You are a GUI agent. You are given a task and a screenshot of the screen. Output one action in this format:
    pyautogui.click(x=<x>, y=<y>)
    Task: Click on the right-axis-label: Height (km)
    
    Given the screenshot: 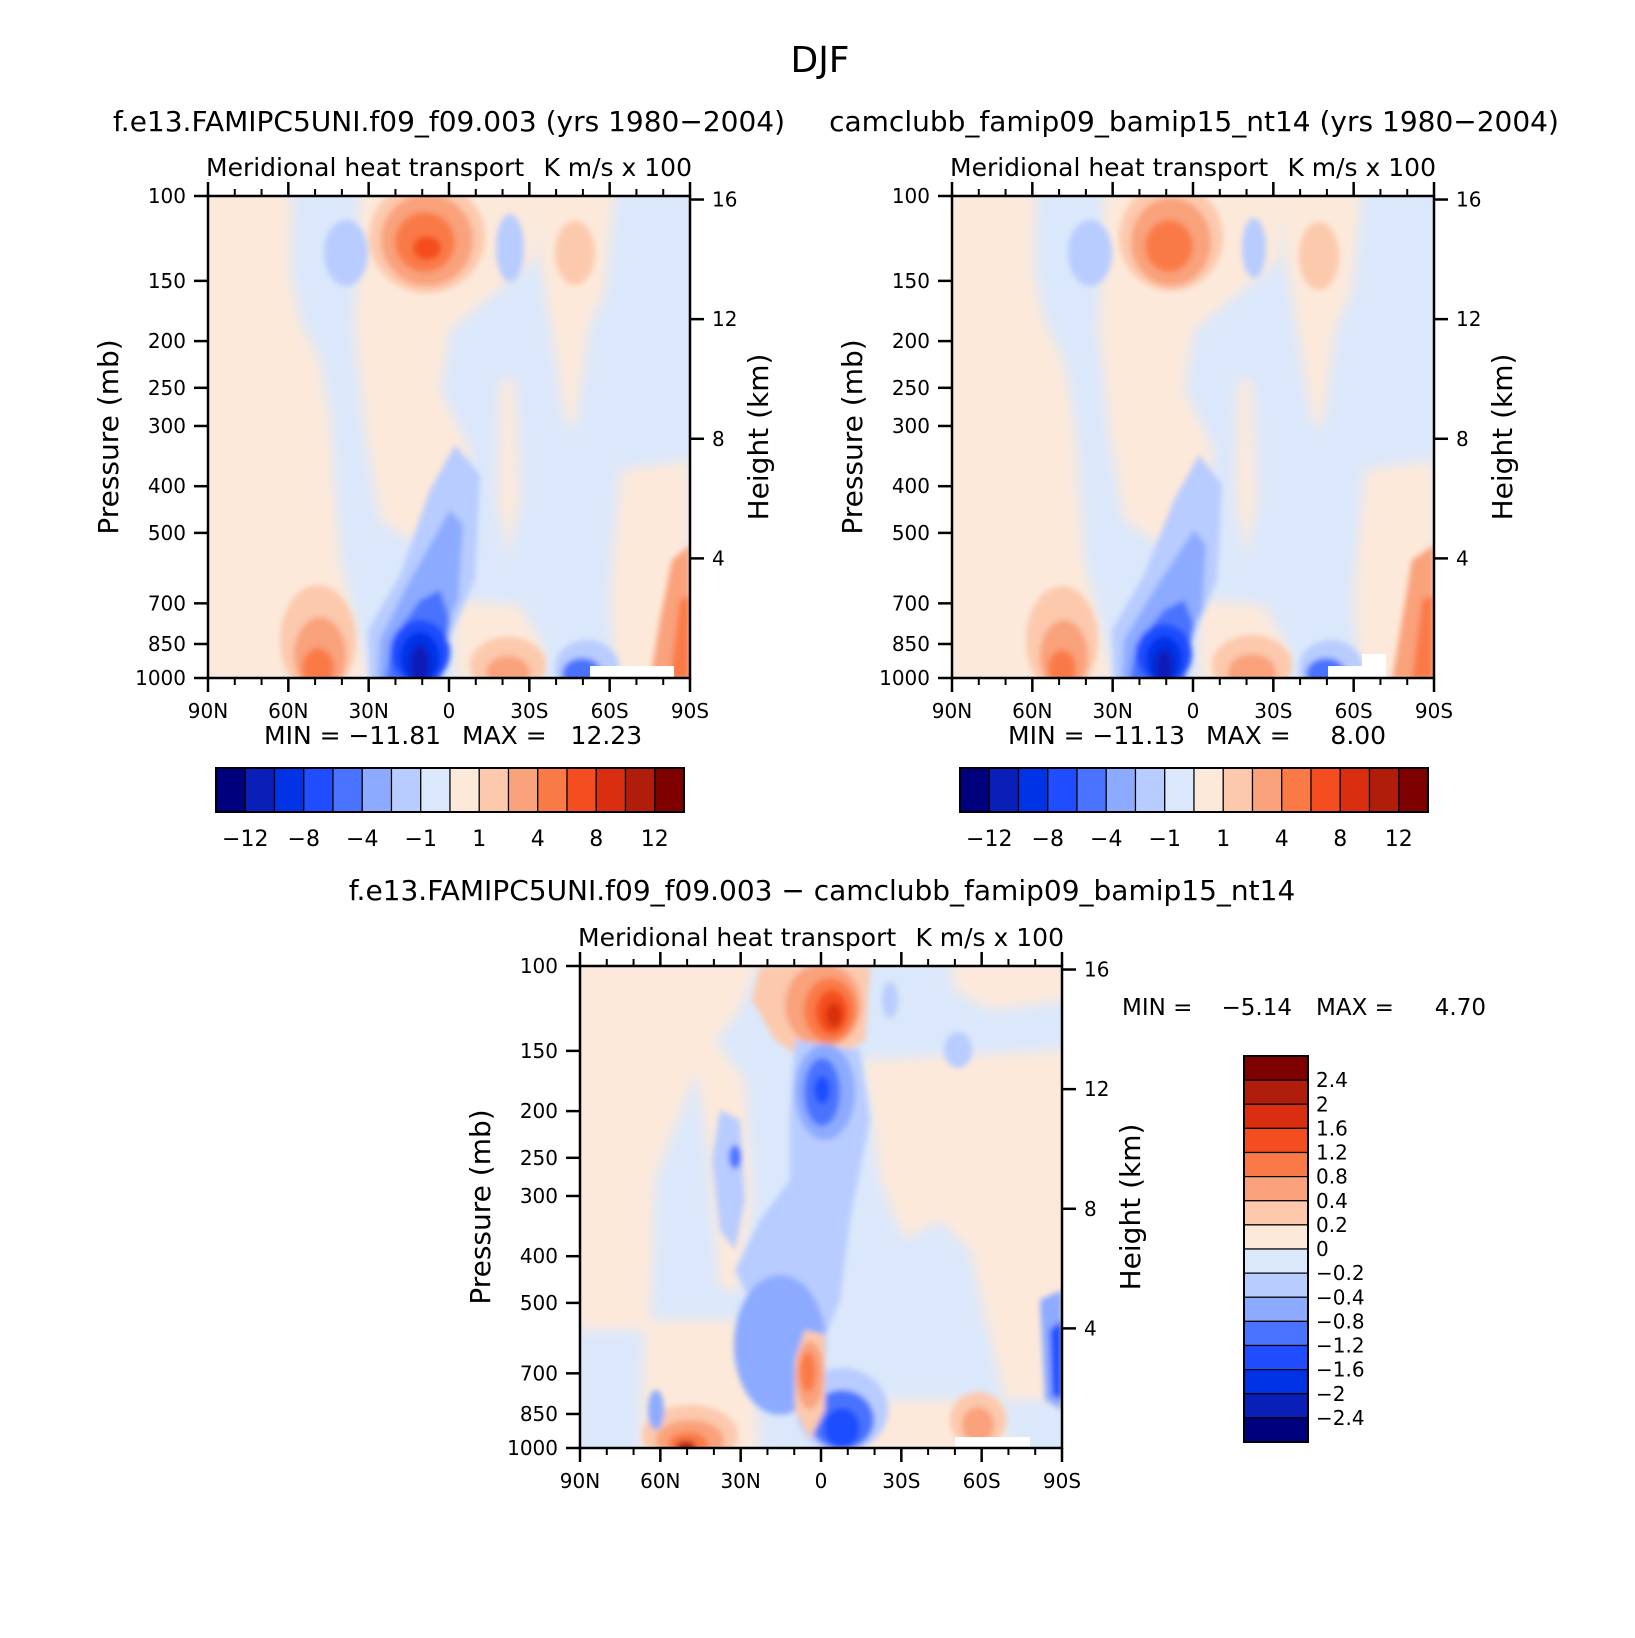 What is the action you would take?
    pyautogui.click(x=758, y=437)
    